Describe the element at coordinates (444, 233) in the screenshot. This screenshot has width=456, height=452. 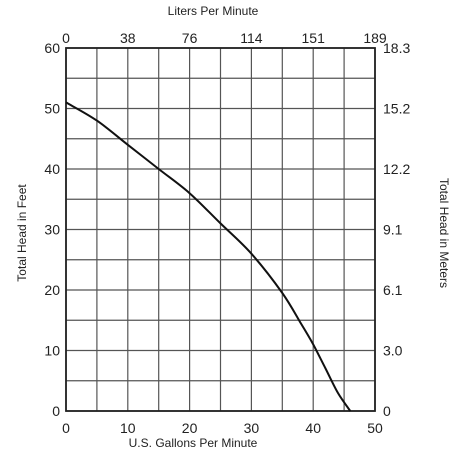
I see `right-axis-title: Total Head in Meters` at that location.